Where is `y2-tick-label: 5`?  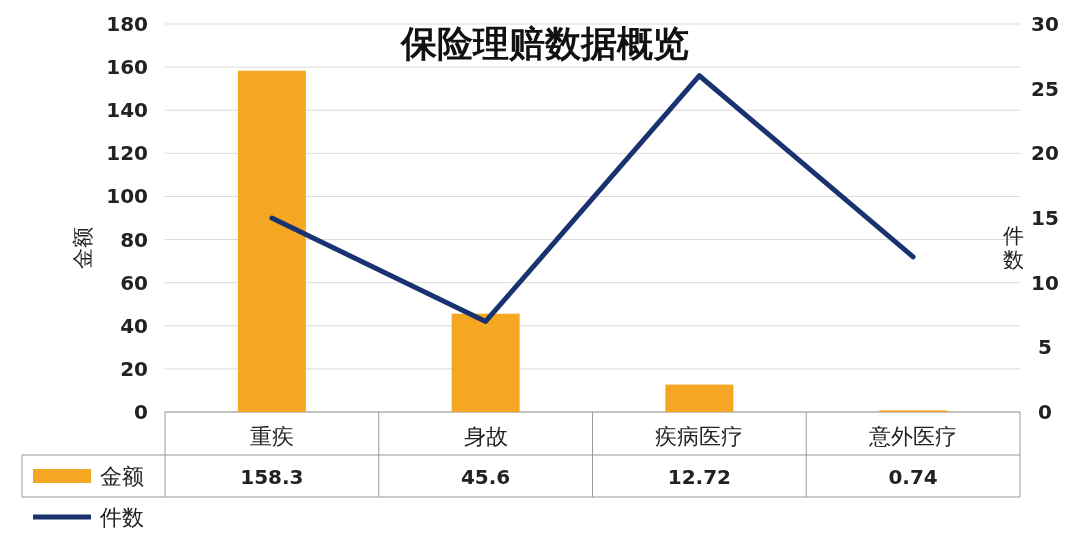
y2-tick-label: 5 is located at coordinates (1045, 347).